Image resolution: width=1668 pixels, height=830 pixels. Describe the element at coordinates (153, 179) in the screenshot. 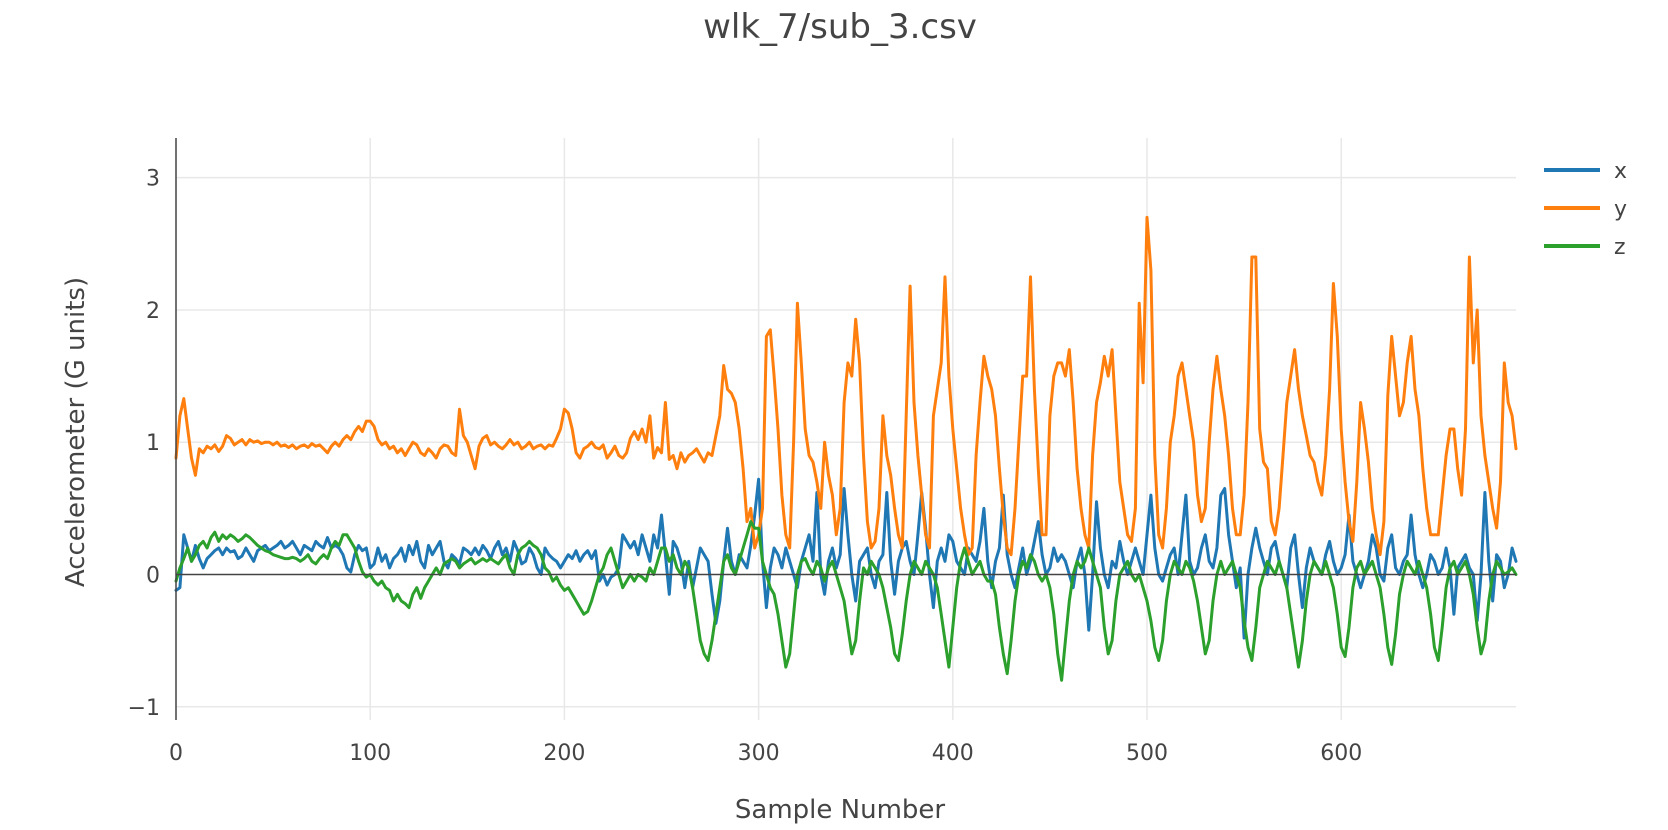

I see `y-tick-label-4: 3` at that location.